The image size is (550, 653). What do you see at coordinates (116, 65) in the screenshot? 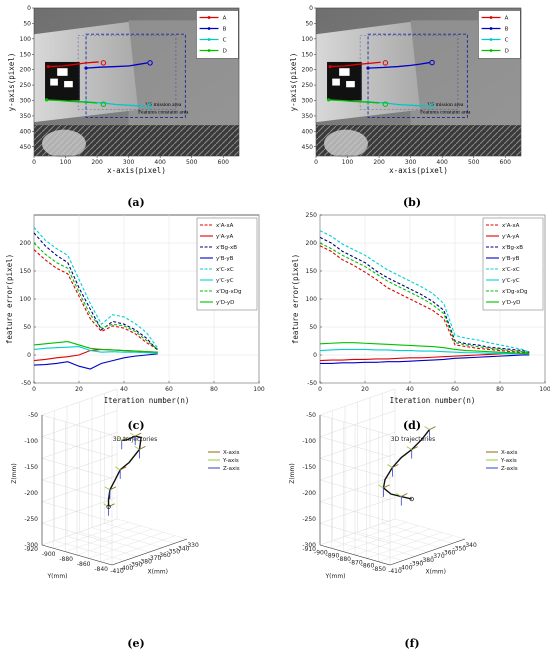
I see `trajectory-B` at bounding box center [116, 65].